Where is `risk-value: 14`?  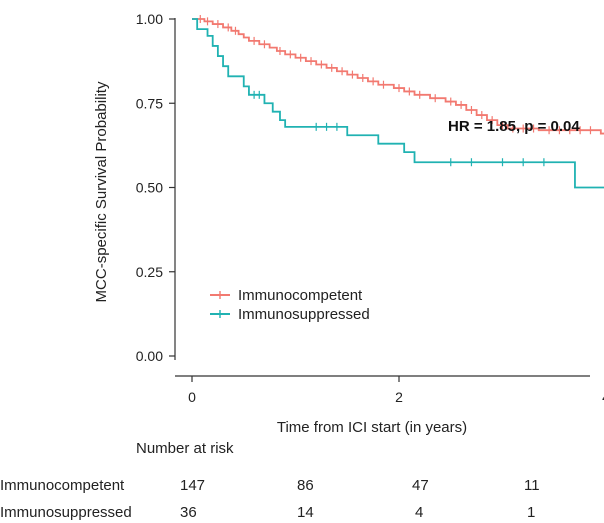
risk-value: 14 is located at coordinates (305, 512).